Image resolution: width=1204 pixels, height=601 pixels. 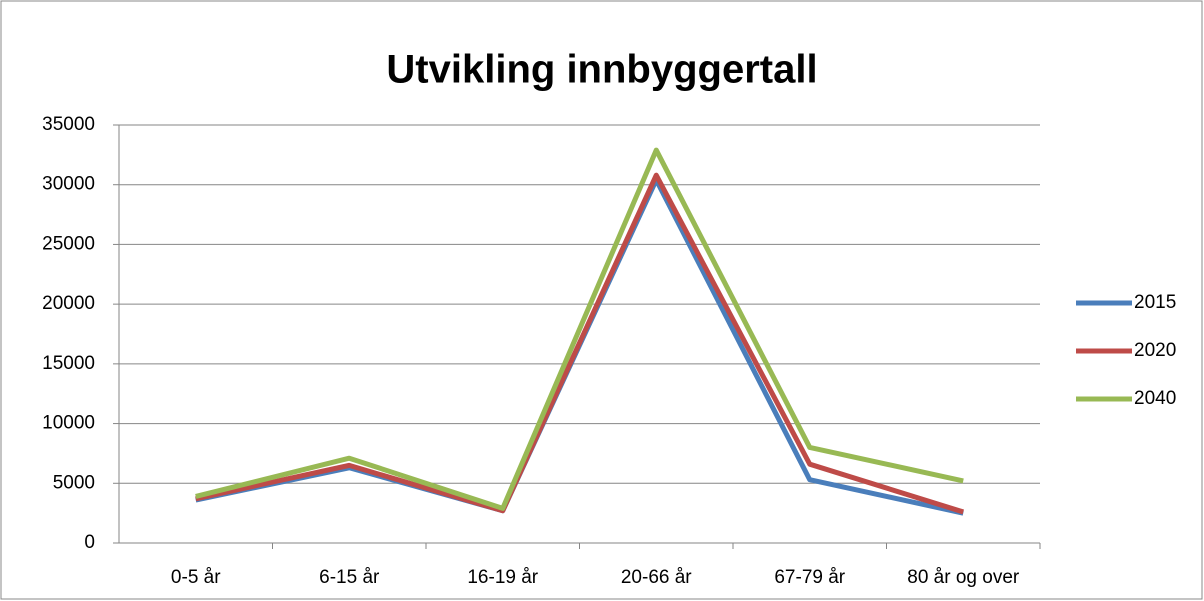 I want to click on x-tick-label: 80 år og over, so click(x=963, y=577).